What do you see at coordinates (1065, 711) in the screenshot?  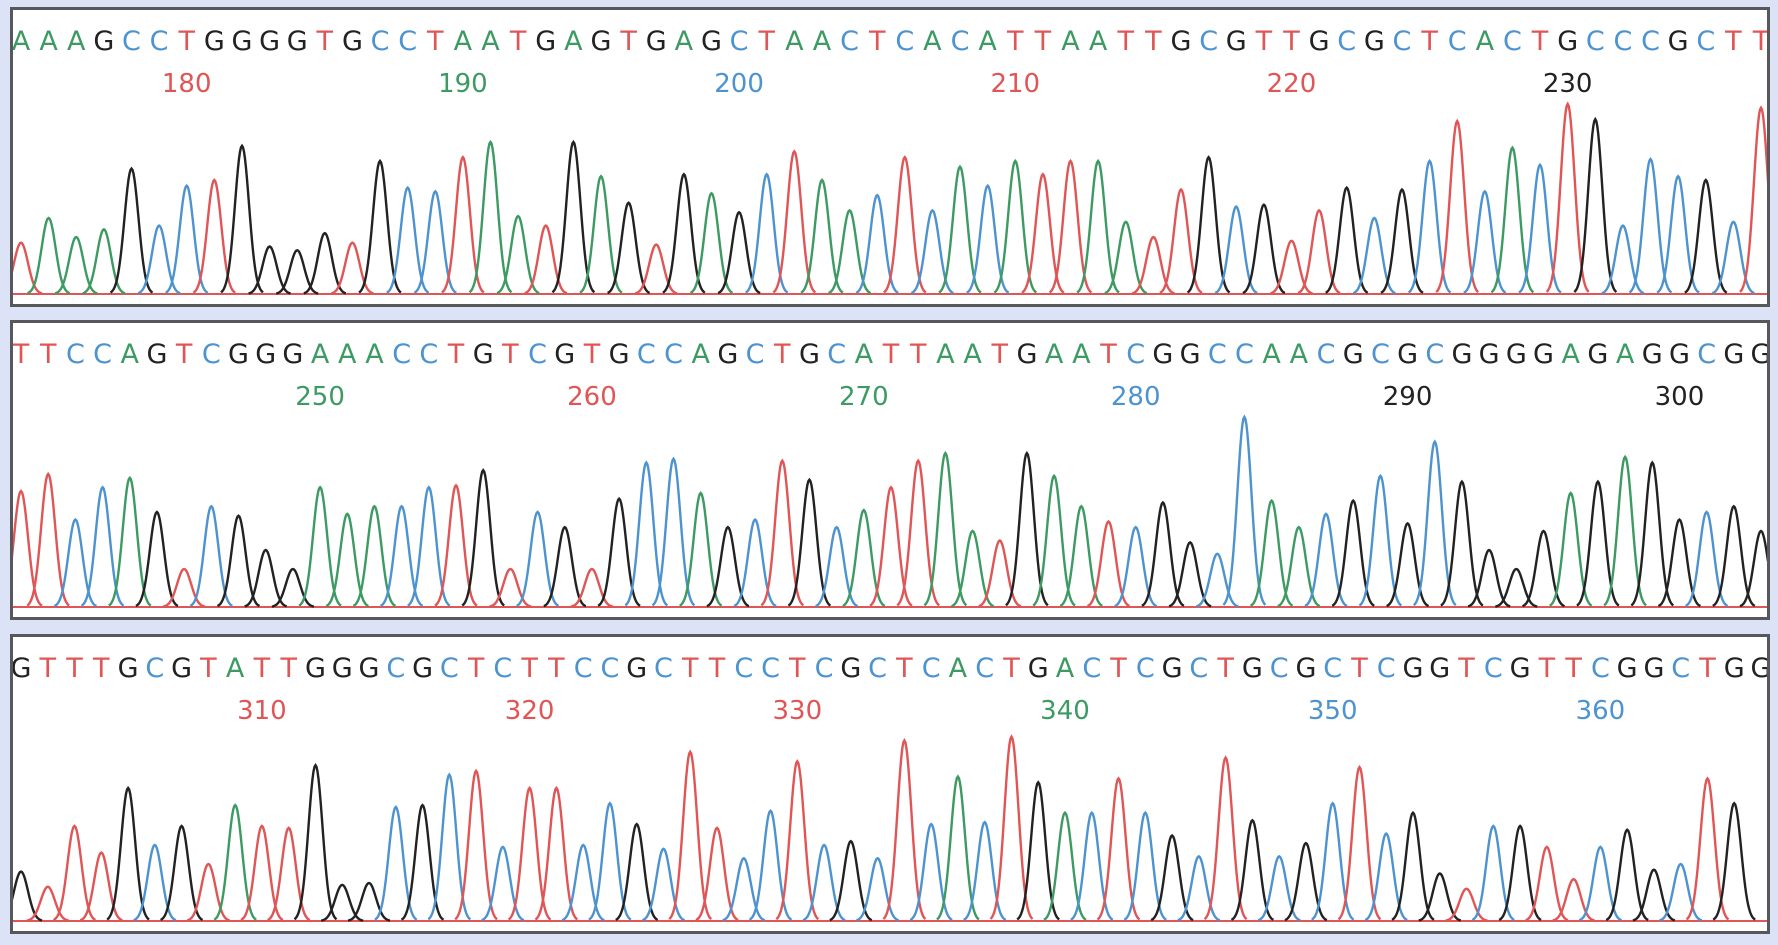 I see `position-label: 340` at bounding box center [1065, 711].